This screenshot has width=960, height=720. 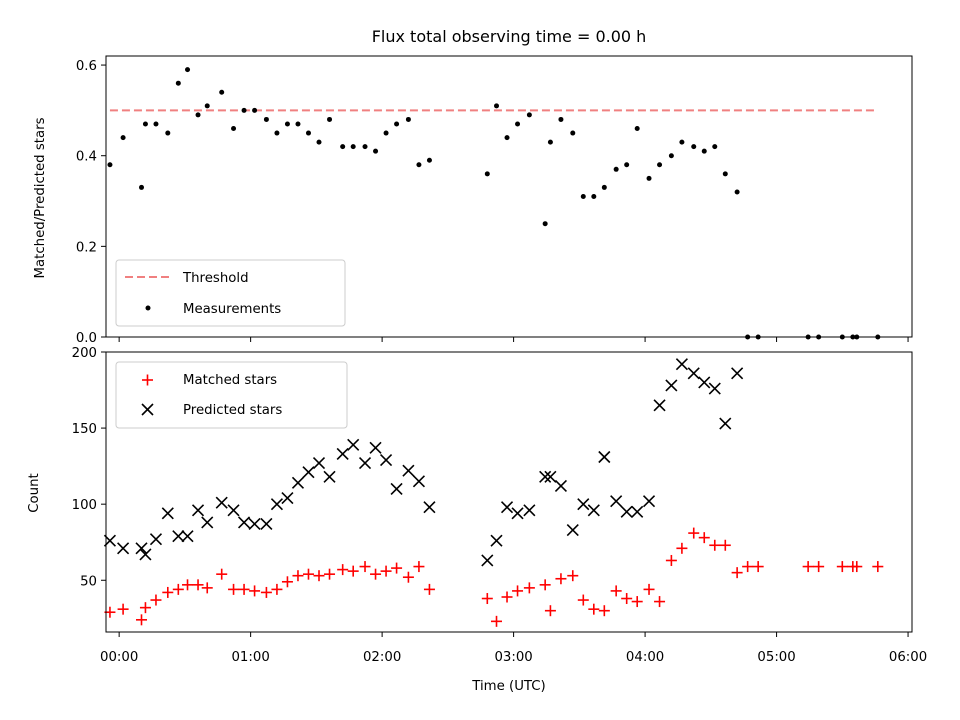 What do you see at coordinates (86, 338) in the screenshot?
I see `ratio-y-tick-label: 0.0` at bounding box center [86, 338].